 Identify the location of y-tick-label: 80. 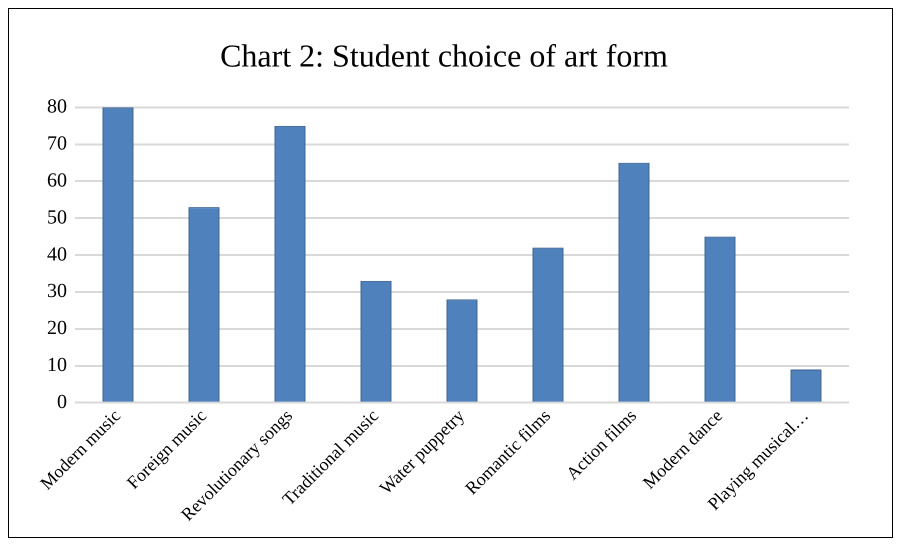
(57, 107).